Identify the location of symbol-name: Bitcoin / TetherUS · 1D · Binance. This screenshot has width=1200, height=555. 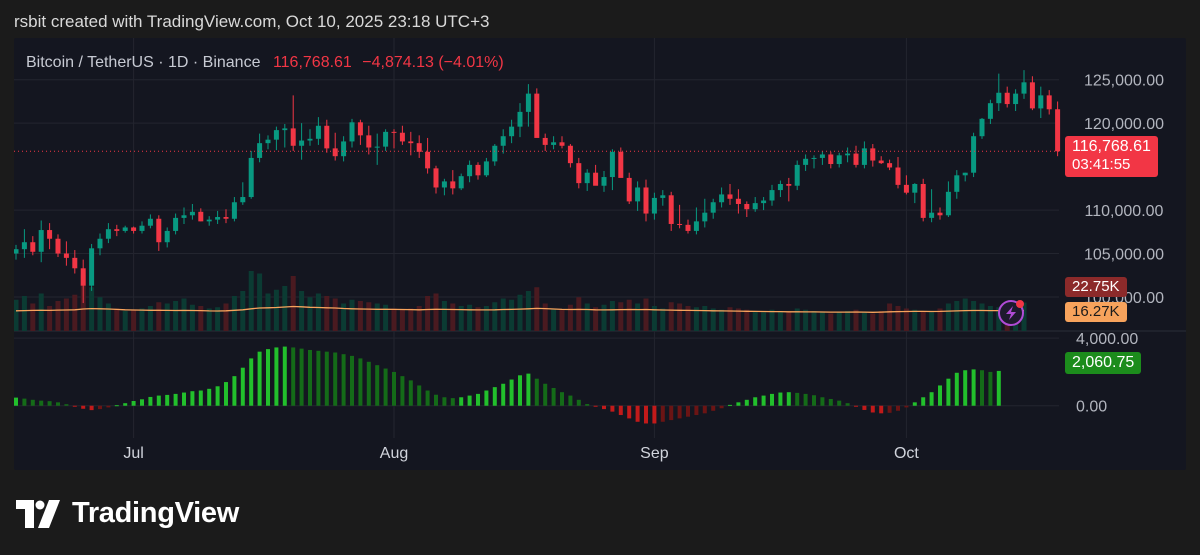
(143, 62).